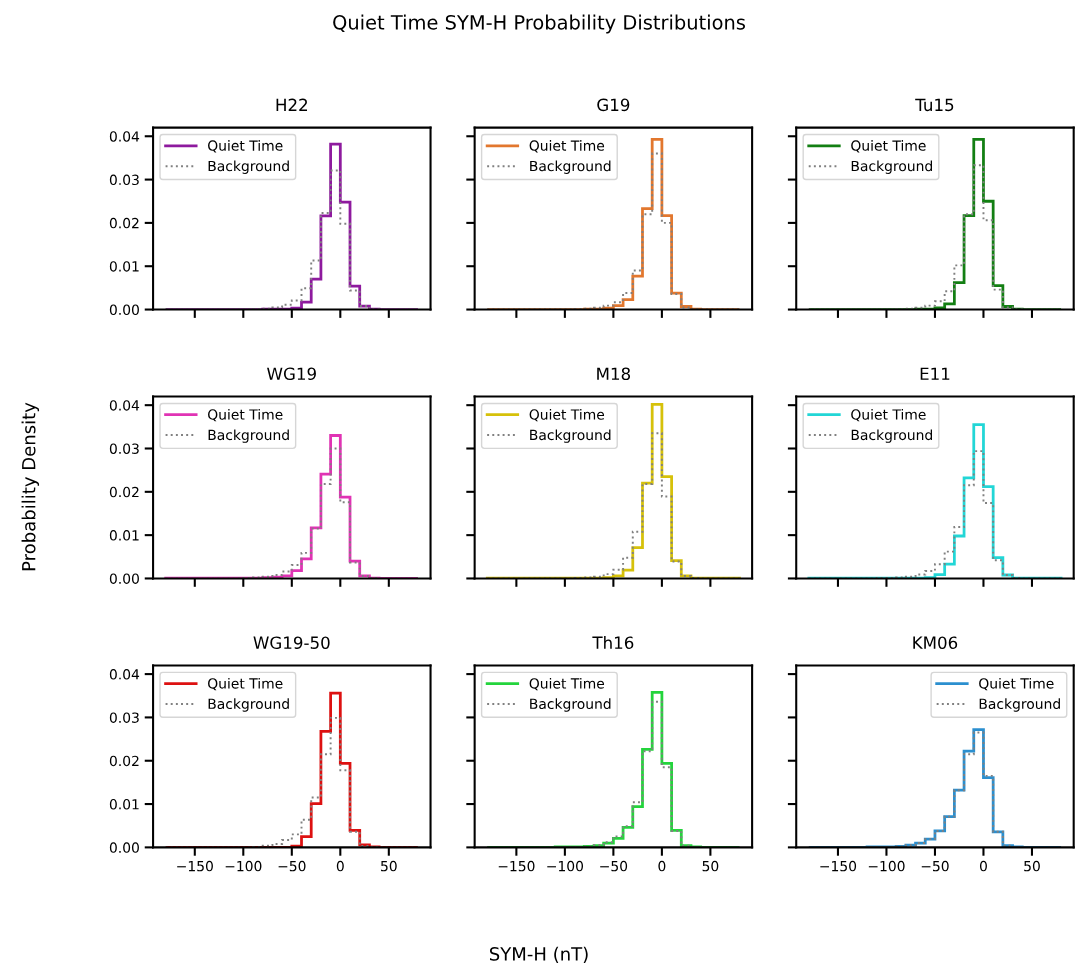 The width and height of the screenshot is (1078, 974). I want to click on chart-title: WG19-50, so click(291, 642).